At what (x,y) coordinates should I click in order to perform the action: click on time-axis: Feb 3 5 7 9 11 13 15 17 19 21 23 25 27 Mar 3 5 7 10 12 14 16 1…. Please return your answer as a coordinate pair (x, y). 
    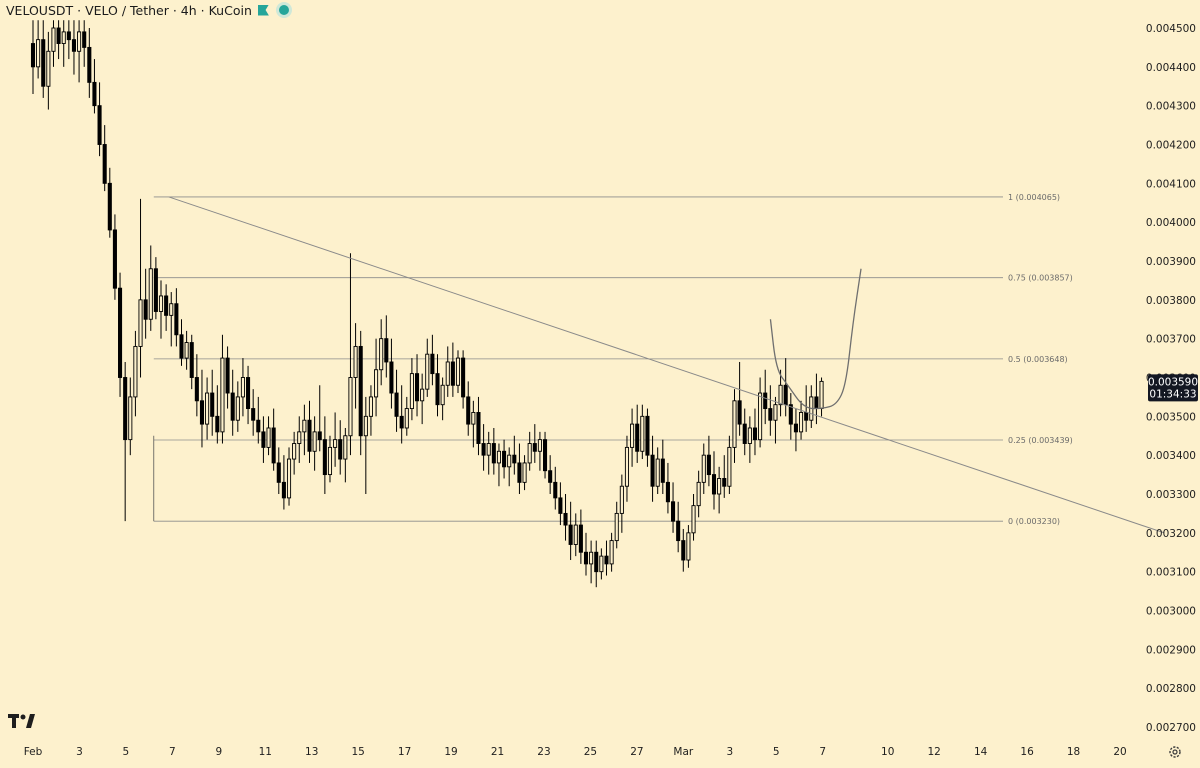
    Looking at the image, I should click on (575, 752).